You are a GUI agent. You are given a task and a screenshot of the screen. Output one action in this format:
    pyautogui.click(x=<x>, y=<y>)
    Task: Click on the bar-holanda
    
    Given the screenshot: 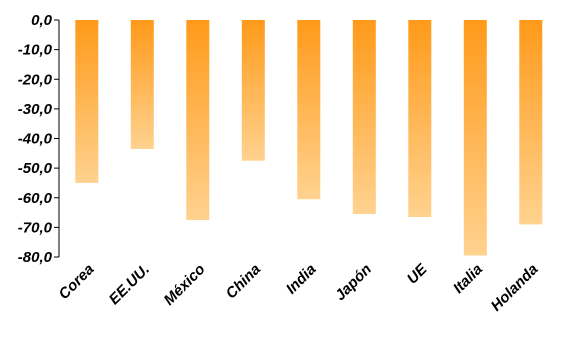 What is the action you would take?
    pyautogui.click(x=531, y=122)
    